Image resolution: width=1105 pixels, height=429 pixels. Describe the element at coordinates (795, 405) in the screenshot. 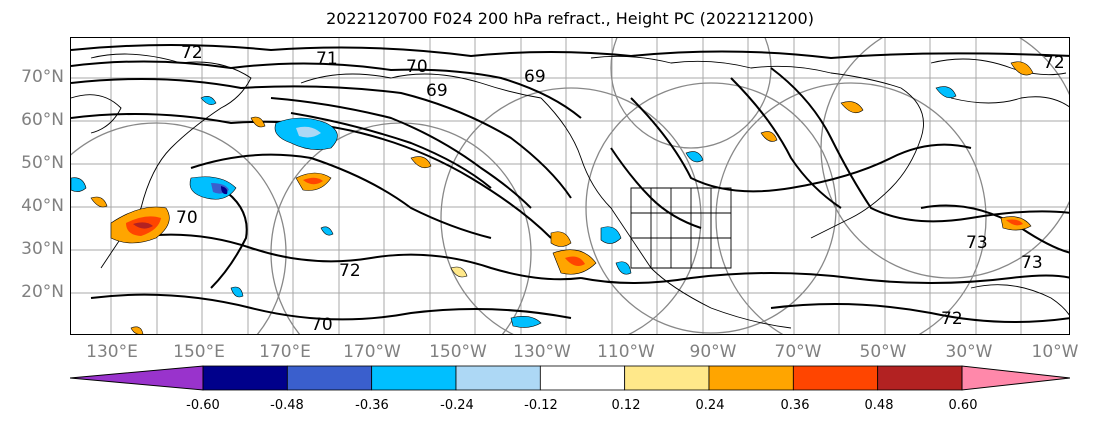

I see `colorbar-tick-label: 0.36` at that location.